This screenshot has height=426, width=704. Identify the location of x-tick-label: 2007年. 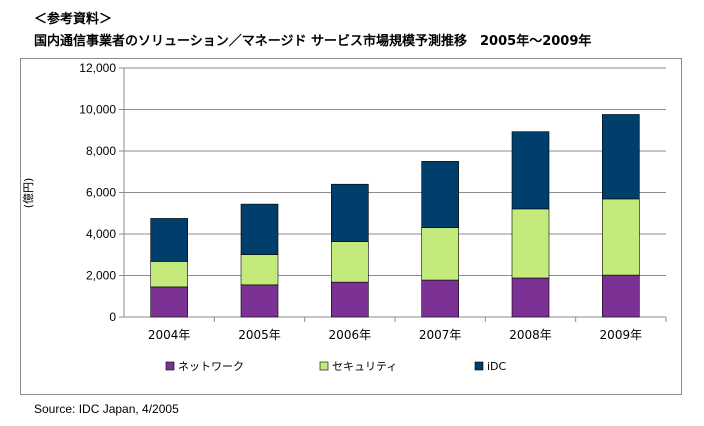
(440, 335).